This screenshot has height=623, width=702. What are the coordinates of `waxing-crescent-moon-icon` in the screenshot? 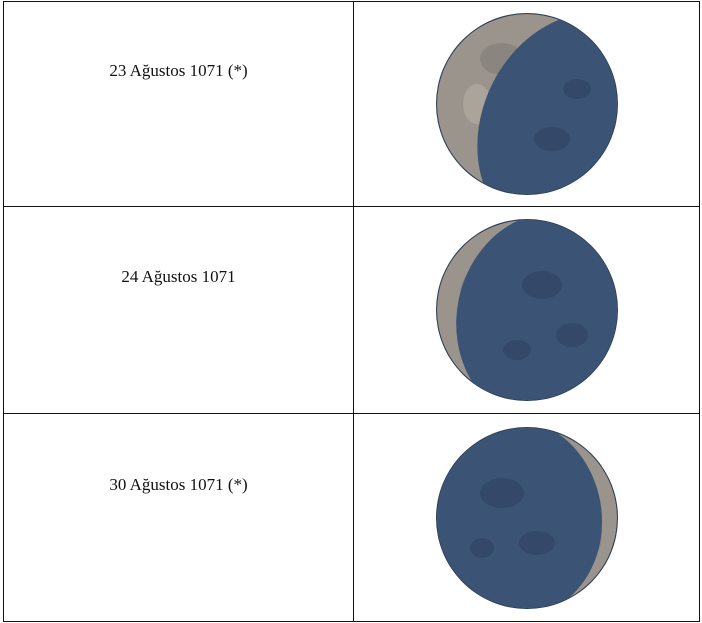 It's located at (526, 517).